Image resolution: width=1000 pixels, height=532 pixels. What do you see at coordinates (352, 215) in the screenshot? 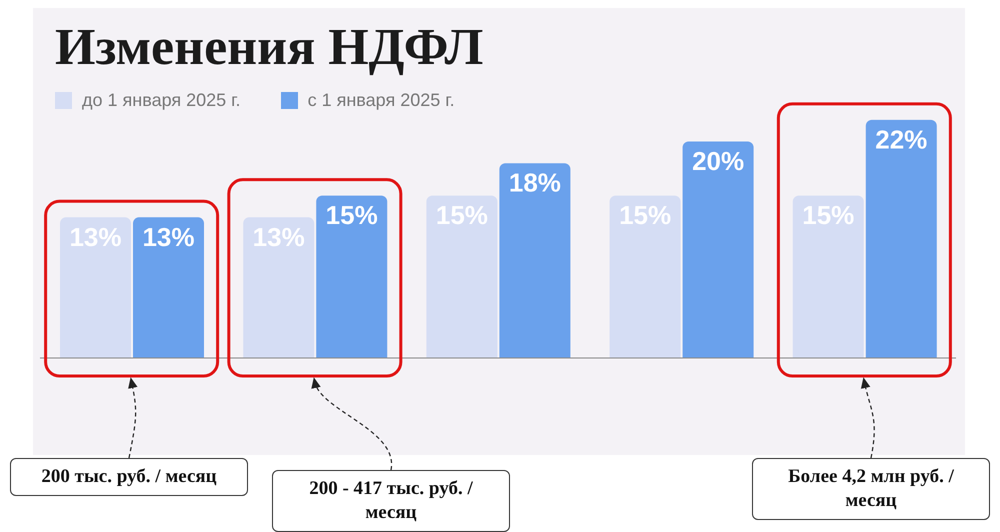
I see `data-label: 15%` at bounding box center [352, 215].